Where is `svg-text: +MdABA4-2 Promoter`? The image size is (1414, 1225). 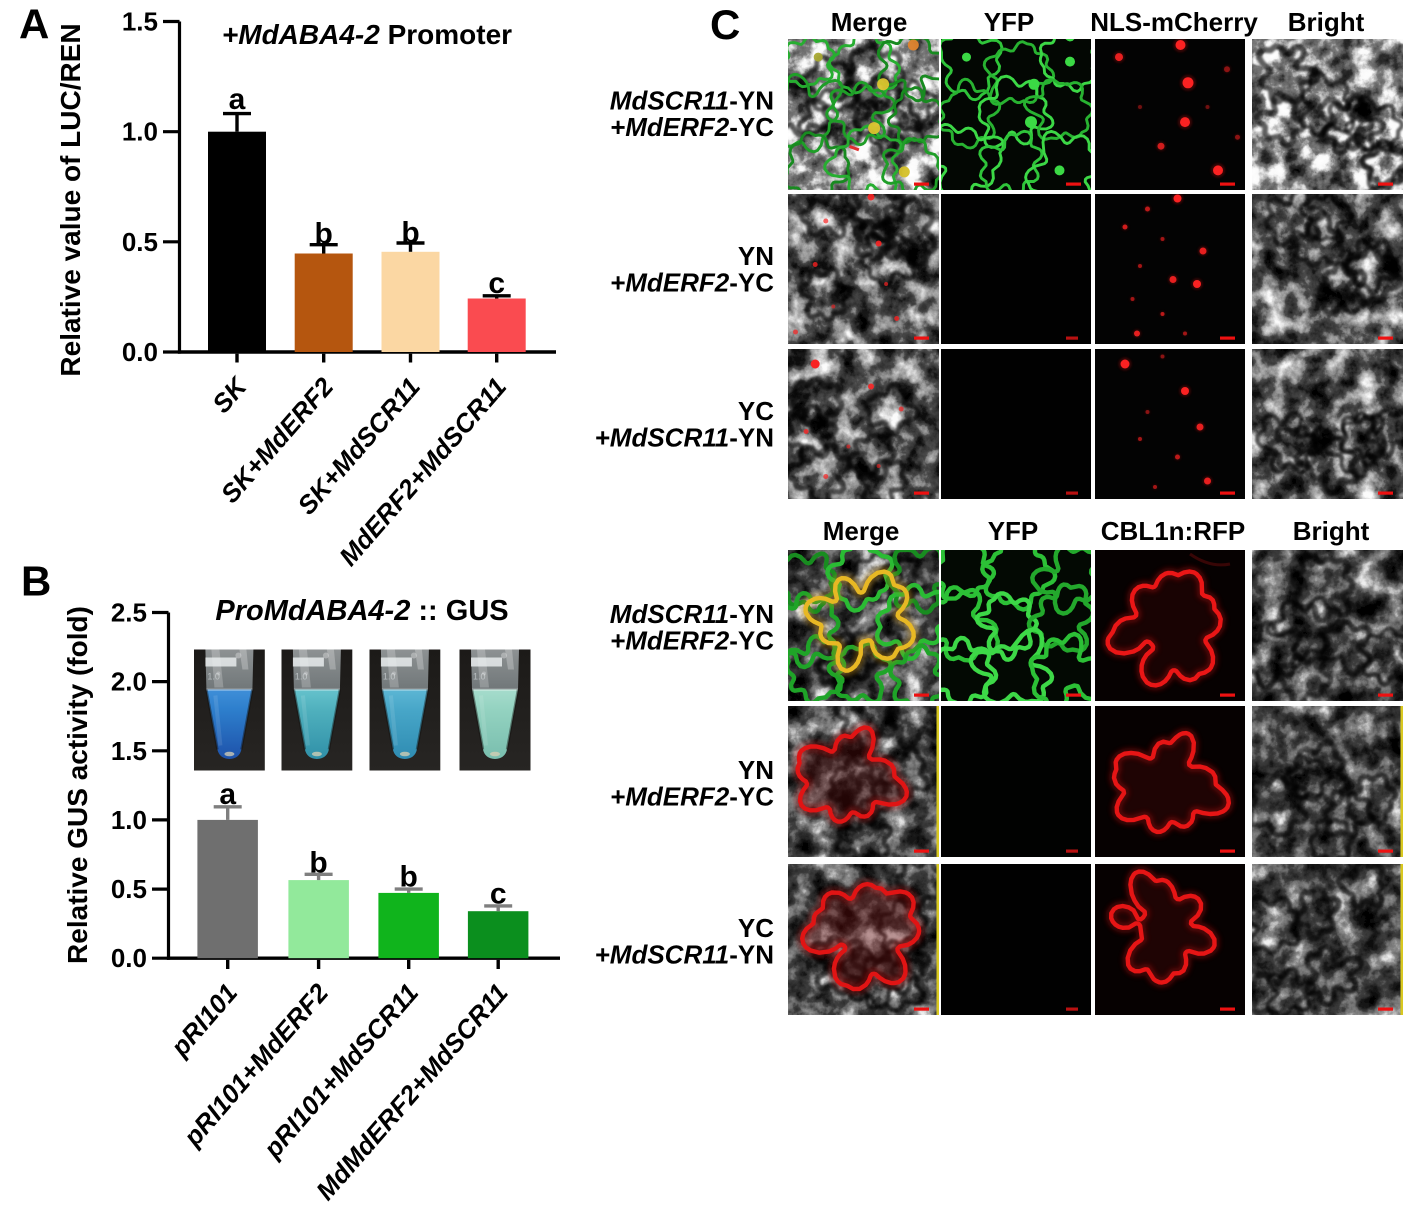 svg-text: +MdABA4-2 Promoter is located at coordinates (367, 34).